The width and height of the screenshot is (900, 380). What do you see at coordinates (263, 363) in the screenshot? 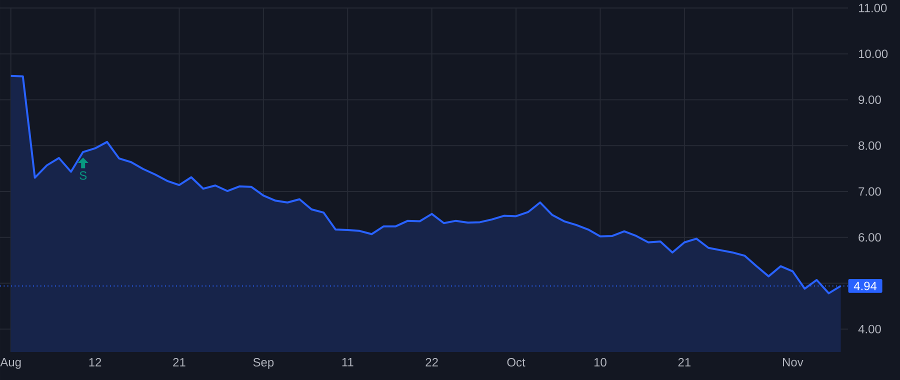
I see `x-tick-label: Sep` at bounding box center [263, 363].